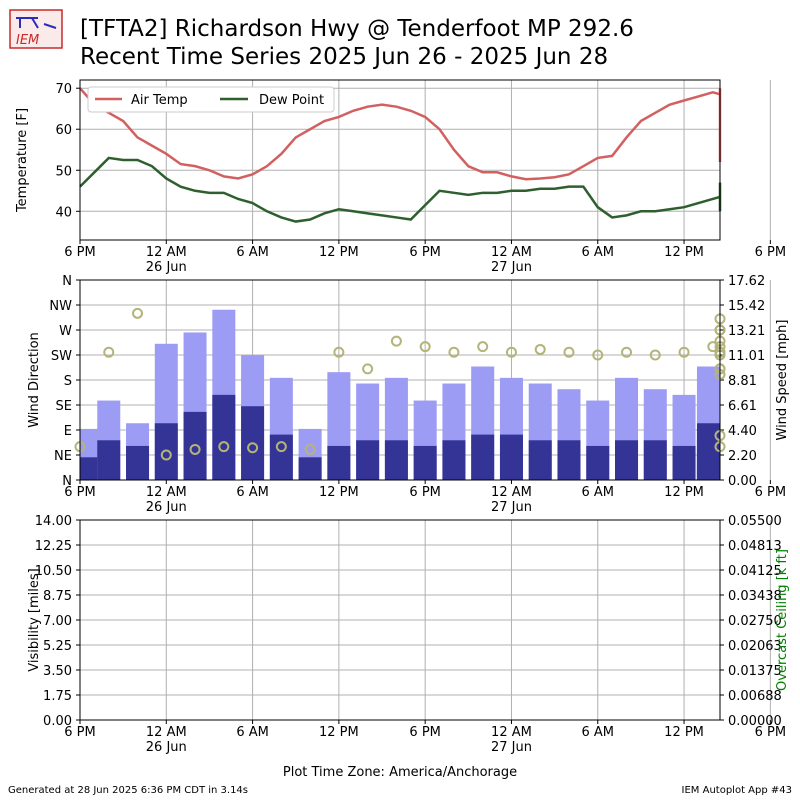 The height and width of the screenshot is (800, 800). I want to click on y-axis-label: Temperature [F], so click(22, 160).